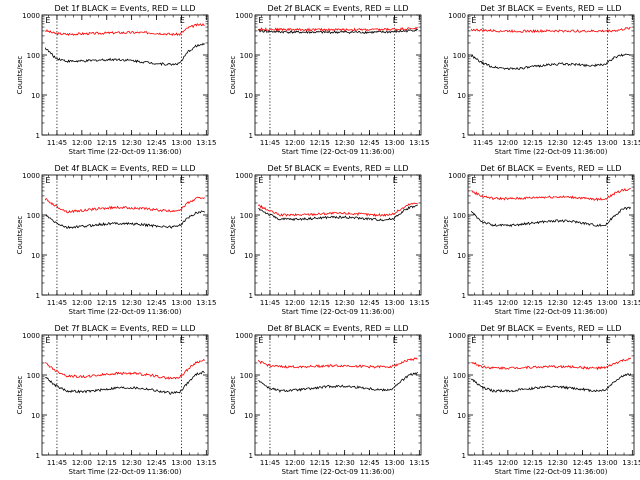 The width and height of the screenshot is (640, 480). Describe the element at coordinates (337, 8) in the screenshot. I see `panel-title: Det 2f BLACK = Events, RED = LLD` at that location.